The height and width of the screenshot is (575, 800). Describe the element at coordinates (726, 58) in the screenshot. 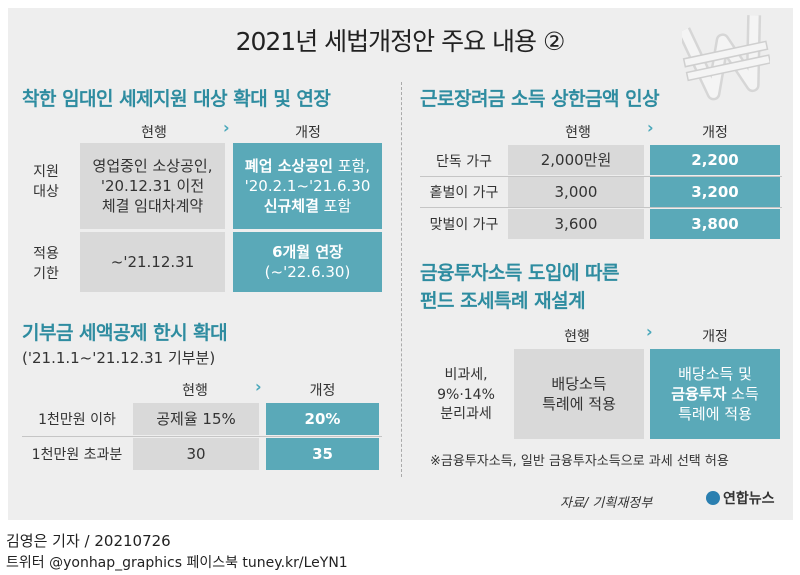

I see `won-symbol-icon` at that location.